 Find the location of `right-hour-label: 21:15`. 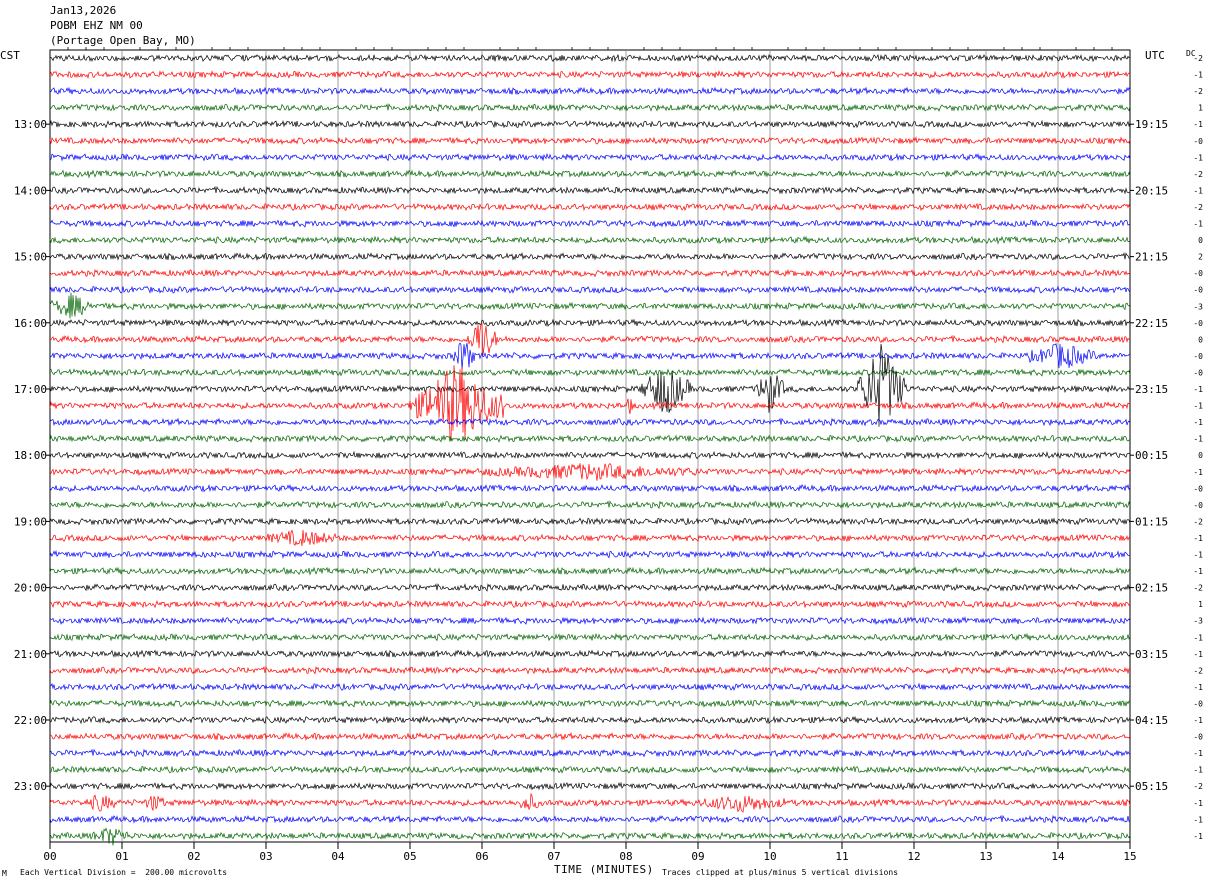

right-hour-label: 21:15 is located at coordinates (1151, 257).